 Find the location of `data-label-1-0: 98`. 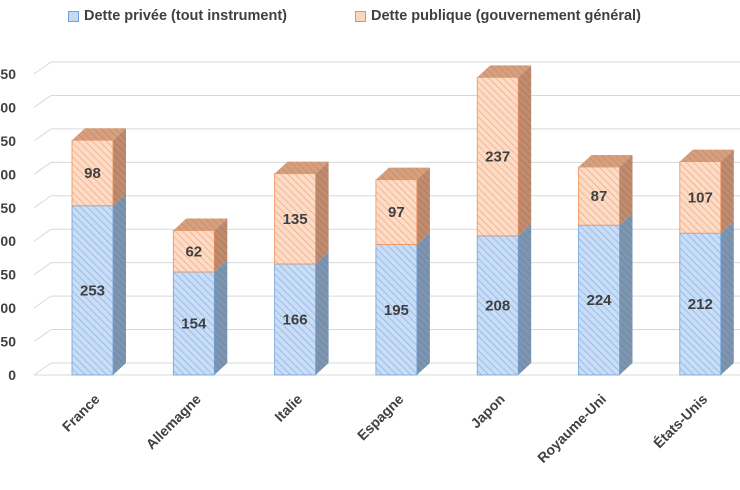

data-label-1-0: 98 is located at coordinates (92, 173).